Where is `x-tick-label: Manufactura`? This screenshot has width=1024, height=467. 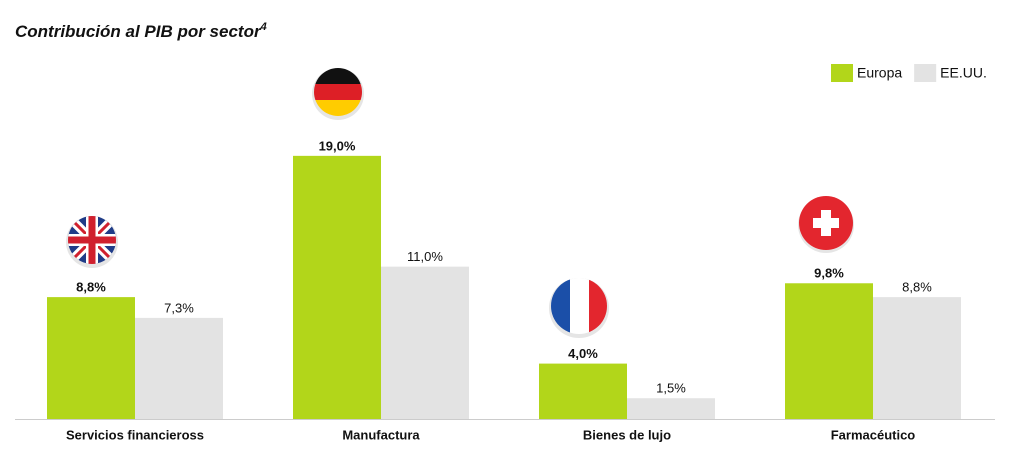
x-tick-label: Manufactura is located at coordinates (381, 434).